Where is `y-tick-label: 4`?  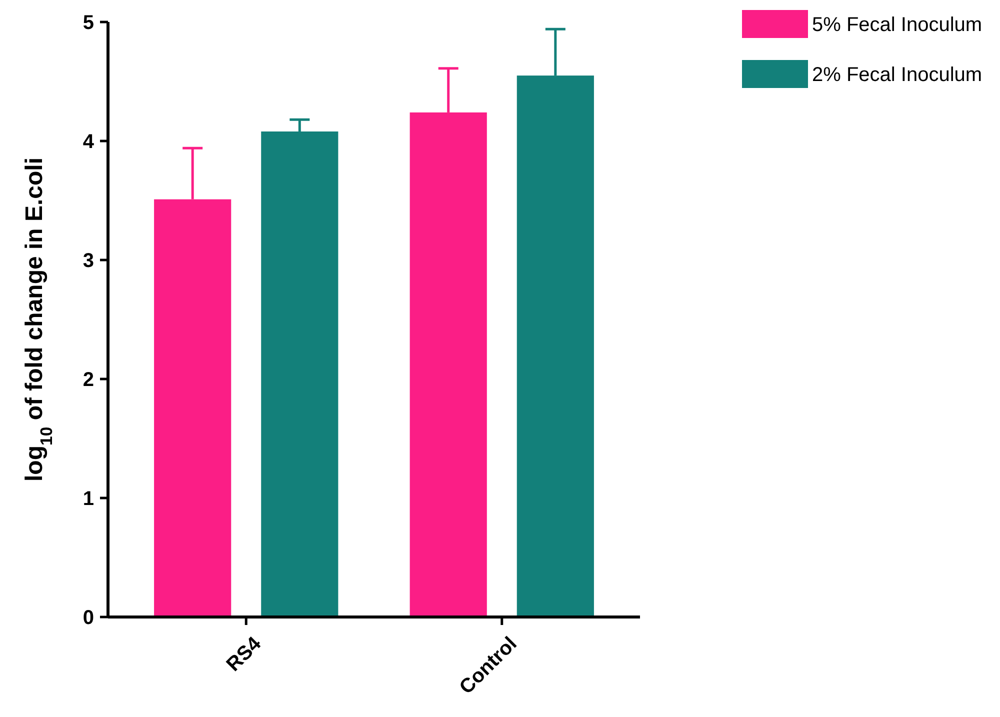 y-tick-label: 4 is located at coordinates (88, 142).